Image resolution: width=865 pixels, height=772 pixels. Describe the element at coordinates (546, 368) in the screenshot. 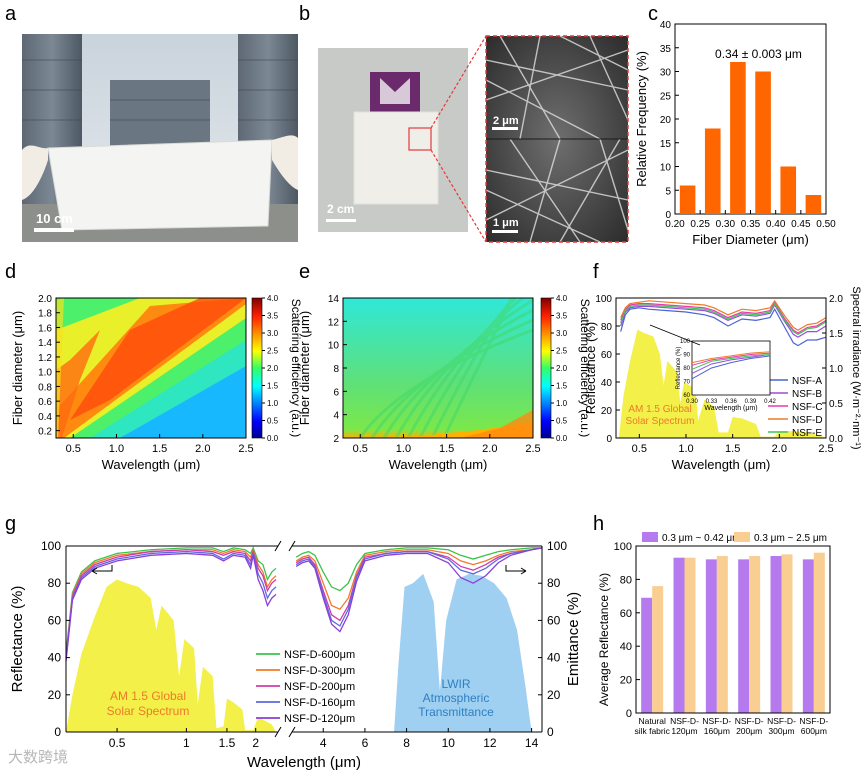

I see `chart-e-colorbar` at that location.